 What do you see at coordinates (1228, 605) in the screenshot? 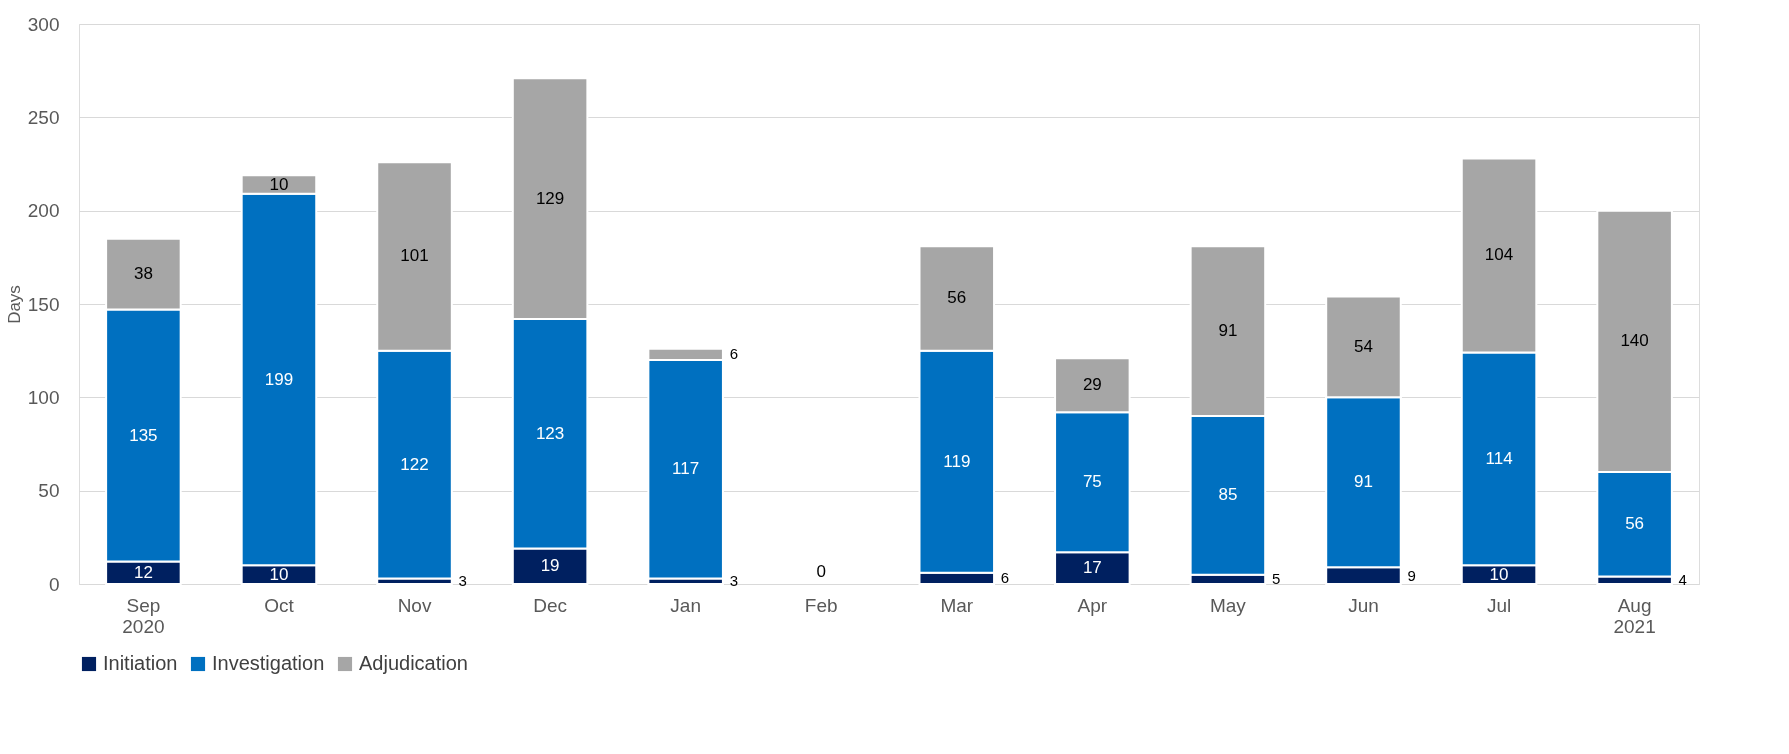
I see `x-tick-label: May` at bounding box center [1228, 605].